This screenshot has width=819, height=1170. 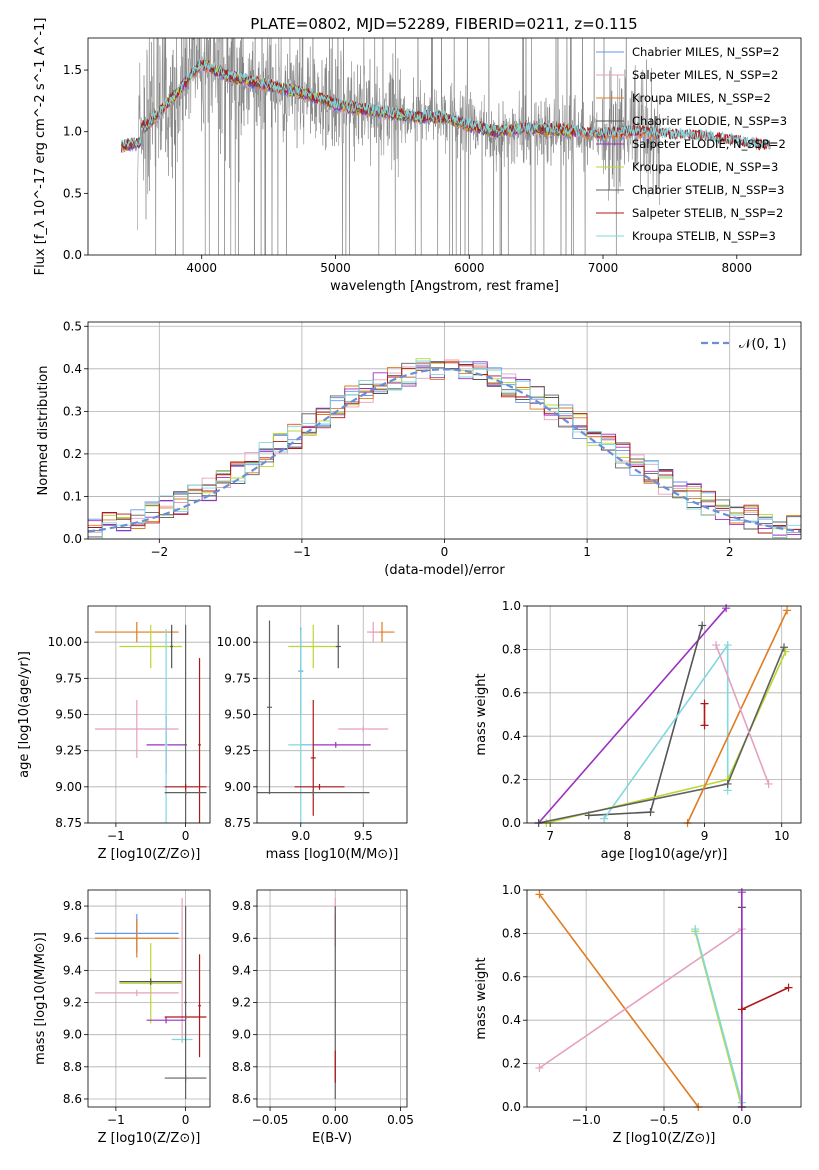 I want to click on series-line-salpeter_elodie, so click(x=632, y=715).